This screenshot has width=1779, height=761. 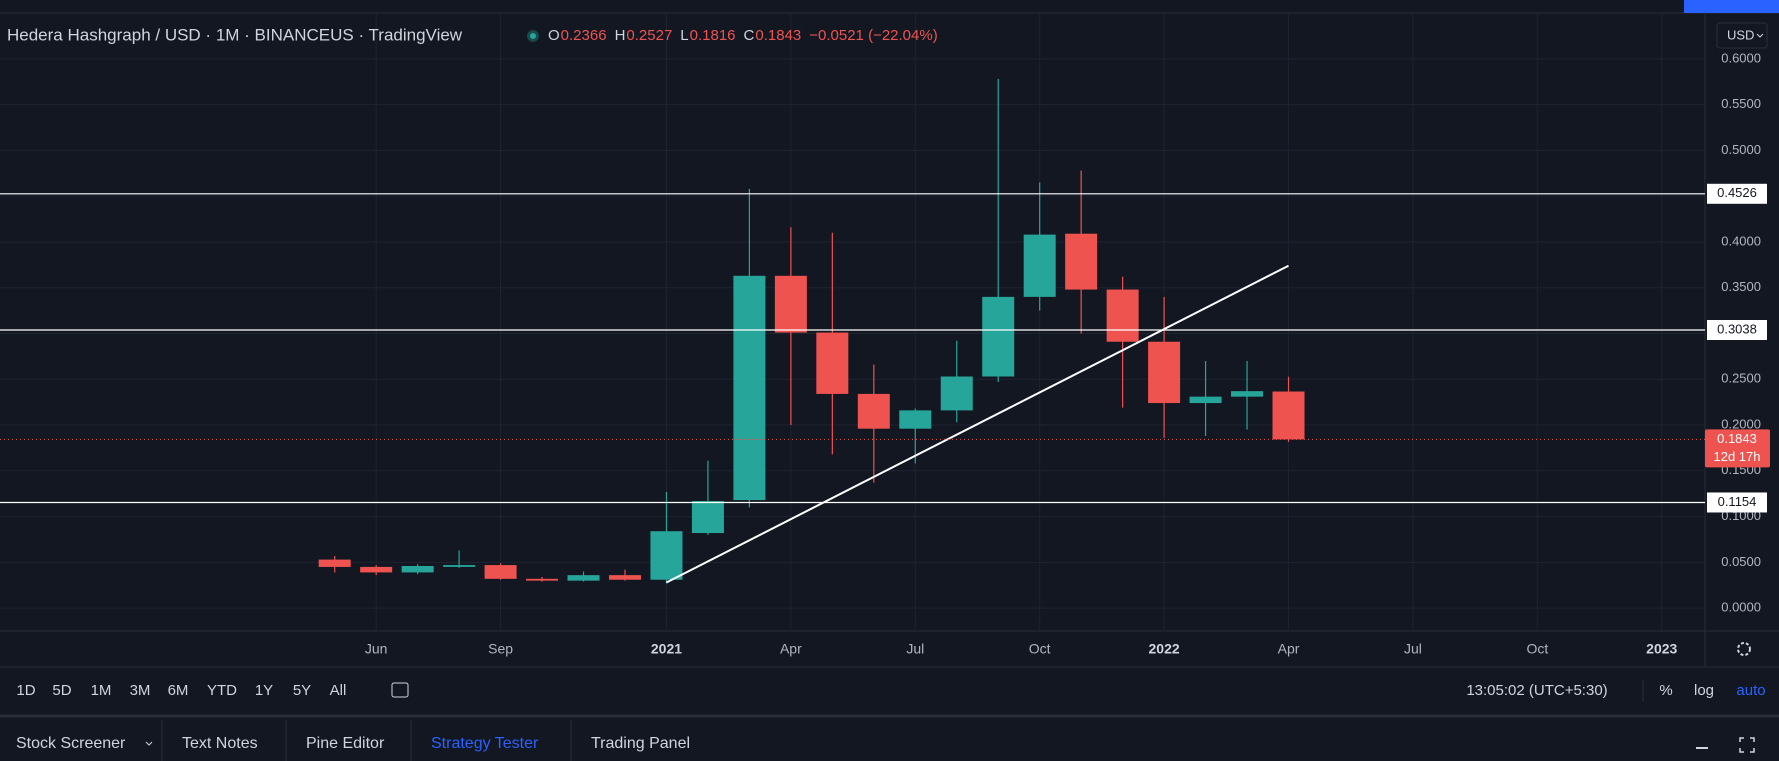 I want to click on x-tick-label: 2023, so click(x=1661, y=649).